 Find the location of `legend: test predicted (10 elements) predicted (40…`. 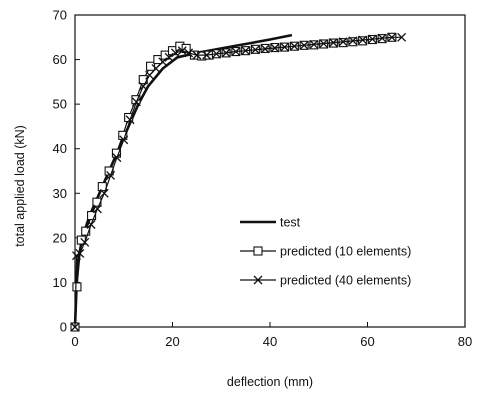

legend: test predicted (10 elements) predicted (40… is located at coordinates (325, 252).